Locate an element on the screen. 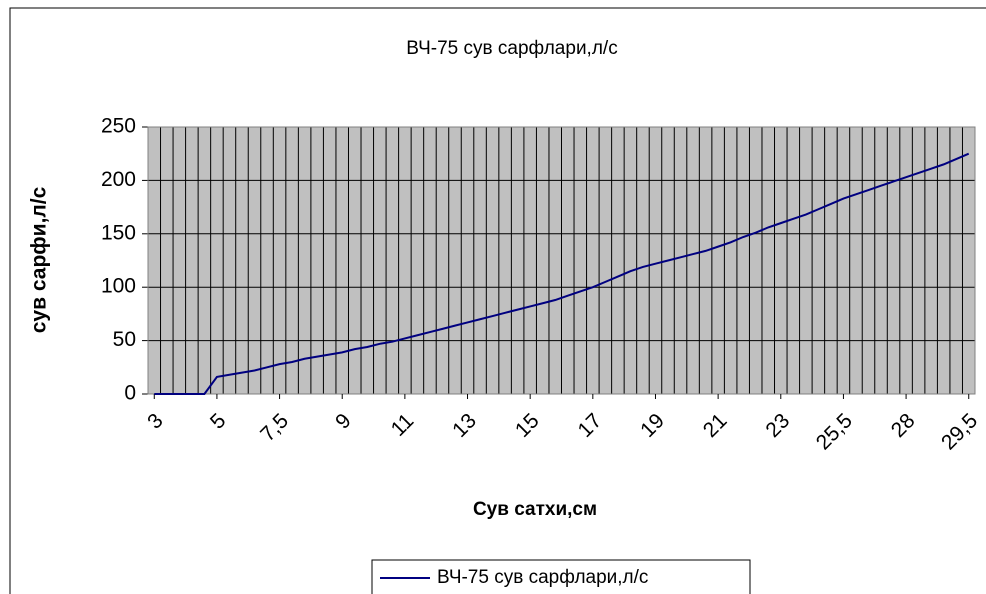 This screenshot has width=986, height=594. x-tick-label: 19 is located at coordinates (652, 425).